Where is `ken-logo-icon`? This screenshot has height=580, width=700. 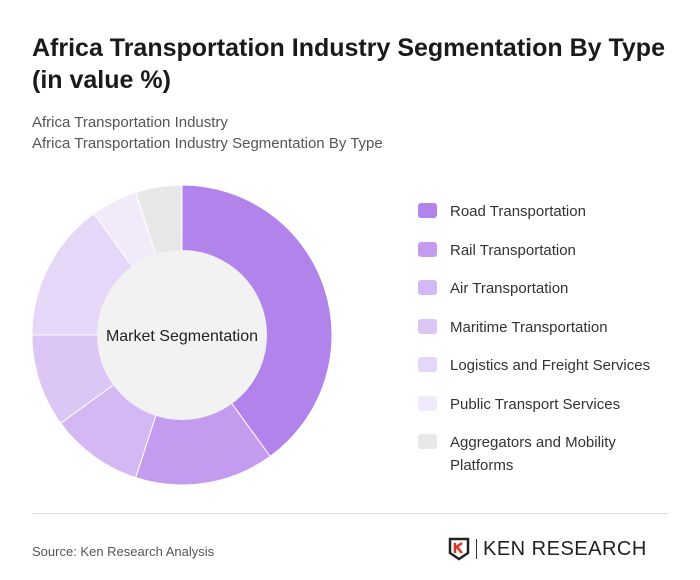
ken-logo-icon is located at coordinates (459, 549).